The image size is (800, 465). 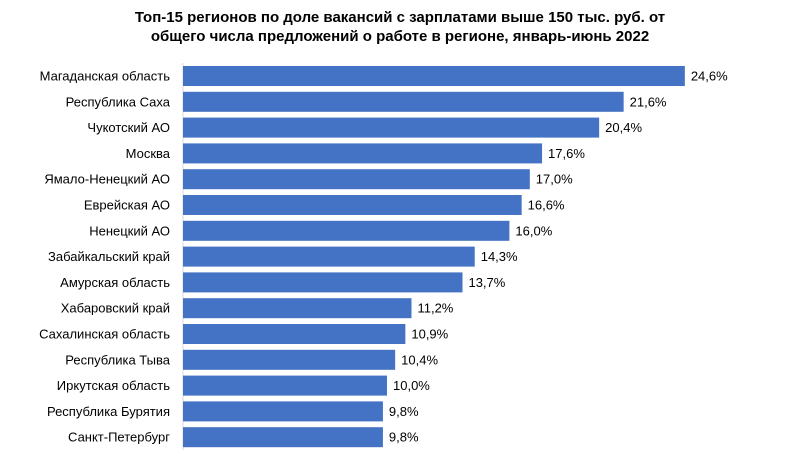 I want to click on data-label: 17,0%, so click(x=554, y=179).